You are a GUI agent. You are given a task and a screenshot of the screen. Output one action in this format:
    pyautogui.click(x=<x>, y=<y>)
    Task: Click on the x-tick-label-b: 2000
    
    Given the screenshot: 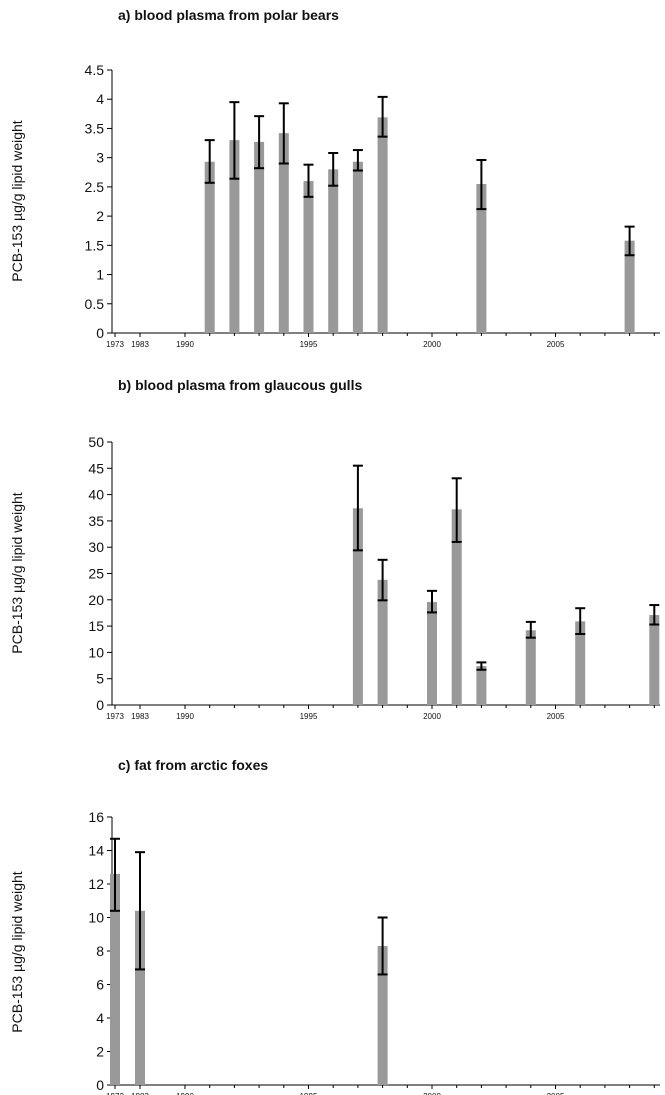 What is the action you would take?
    pyautogui.click(x=432, y=716)
    